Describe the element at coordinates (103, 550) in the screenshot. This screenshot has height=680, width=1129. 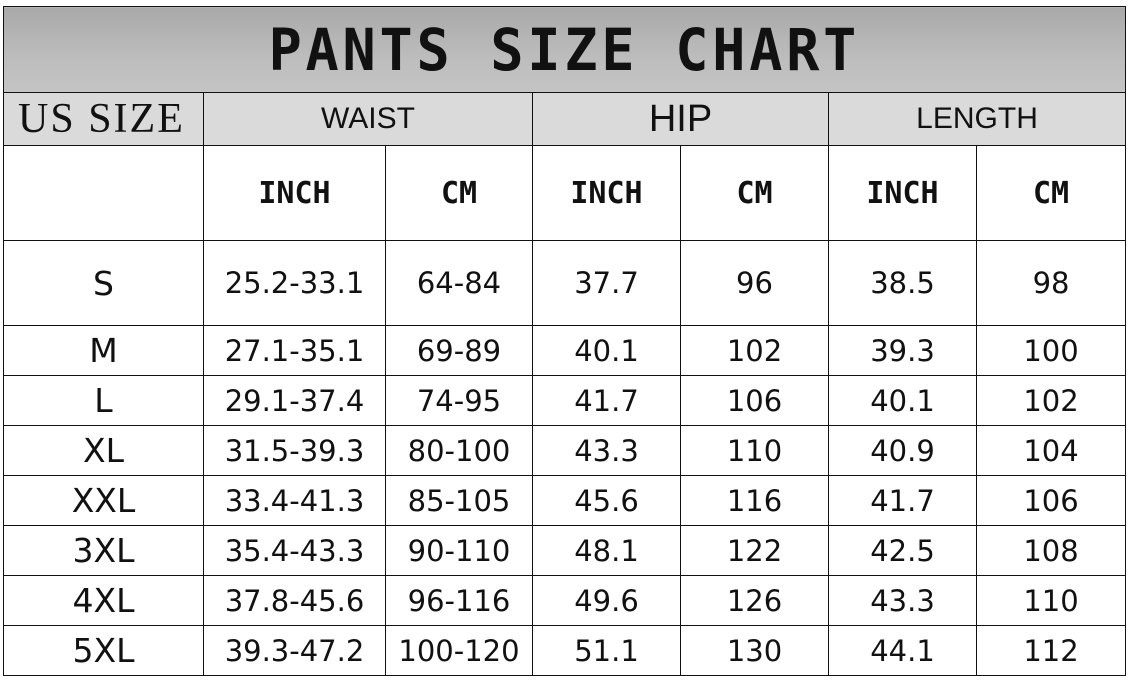
I see `size-cell: 3XL` at that location.